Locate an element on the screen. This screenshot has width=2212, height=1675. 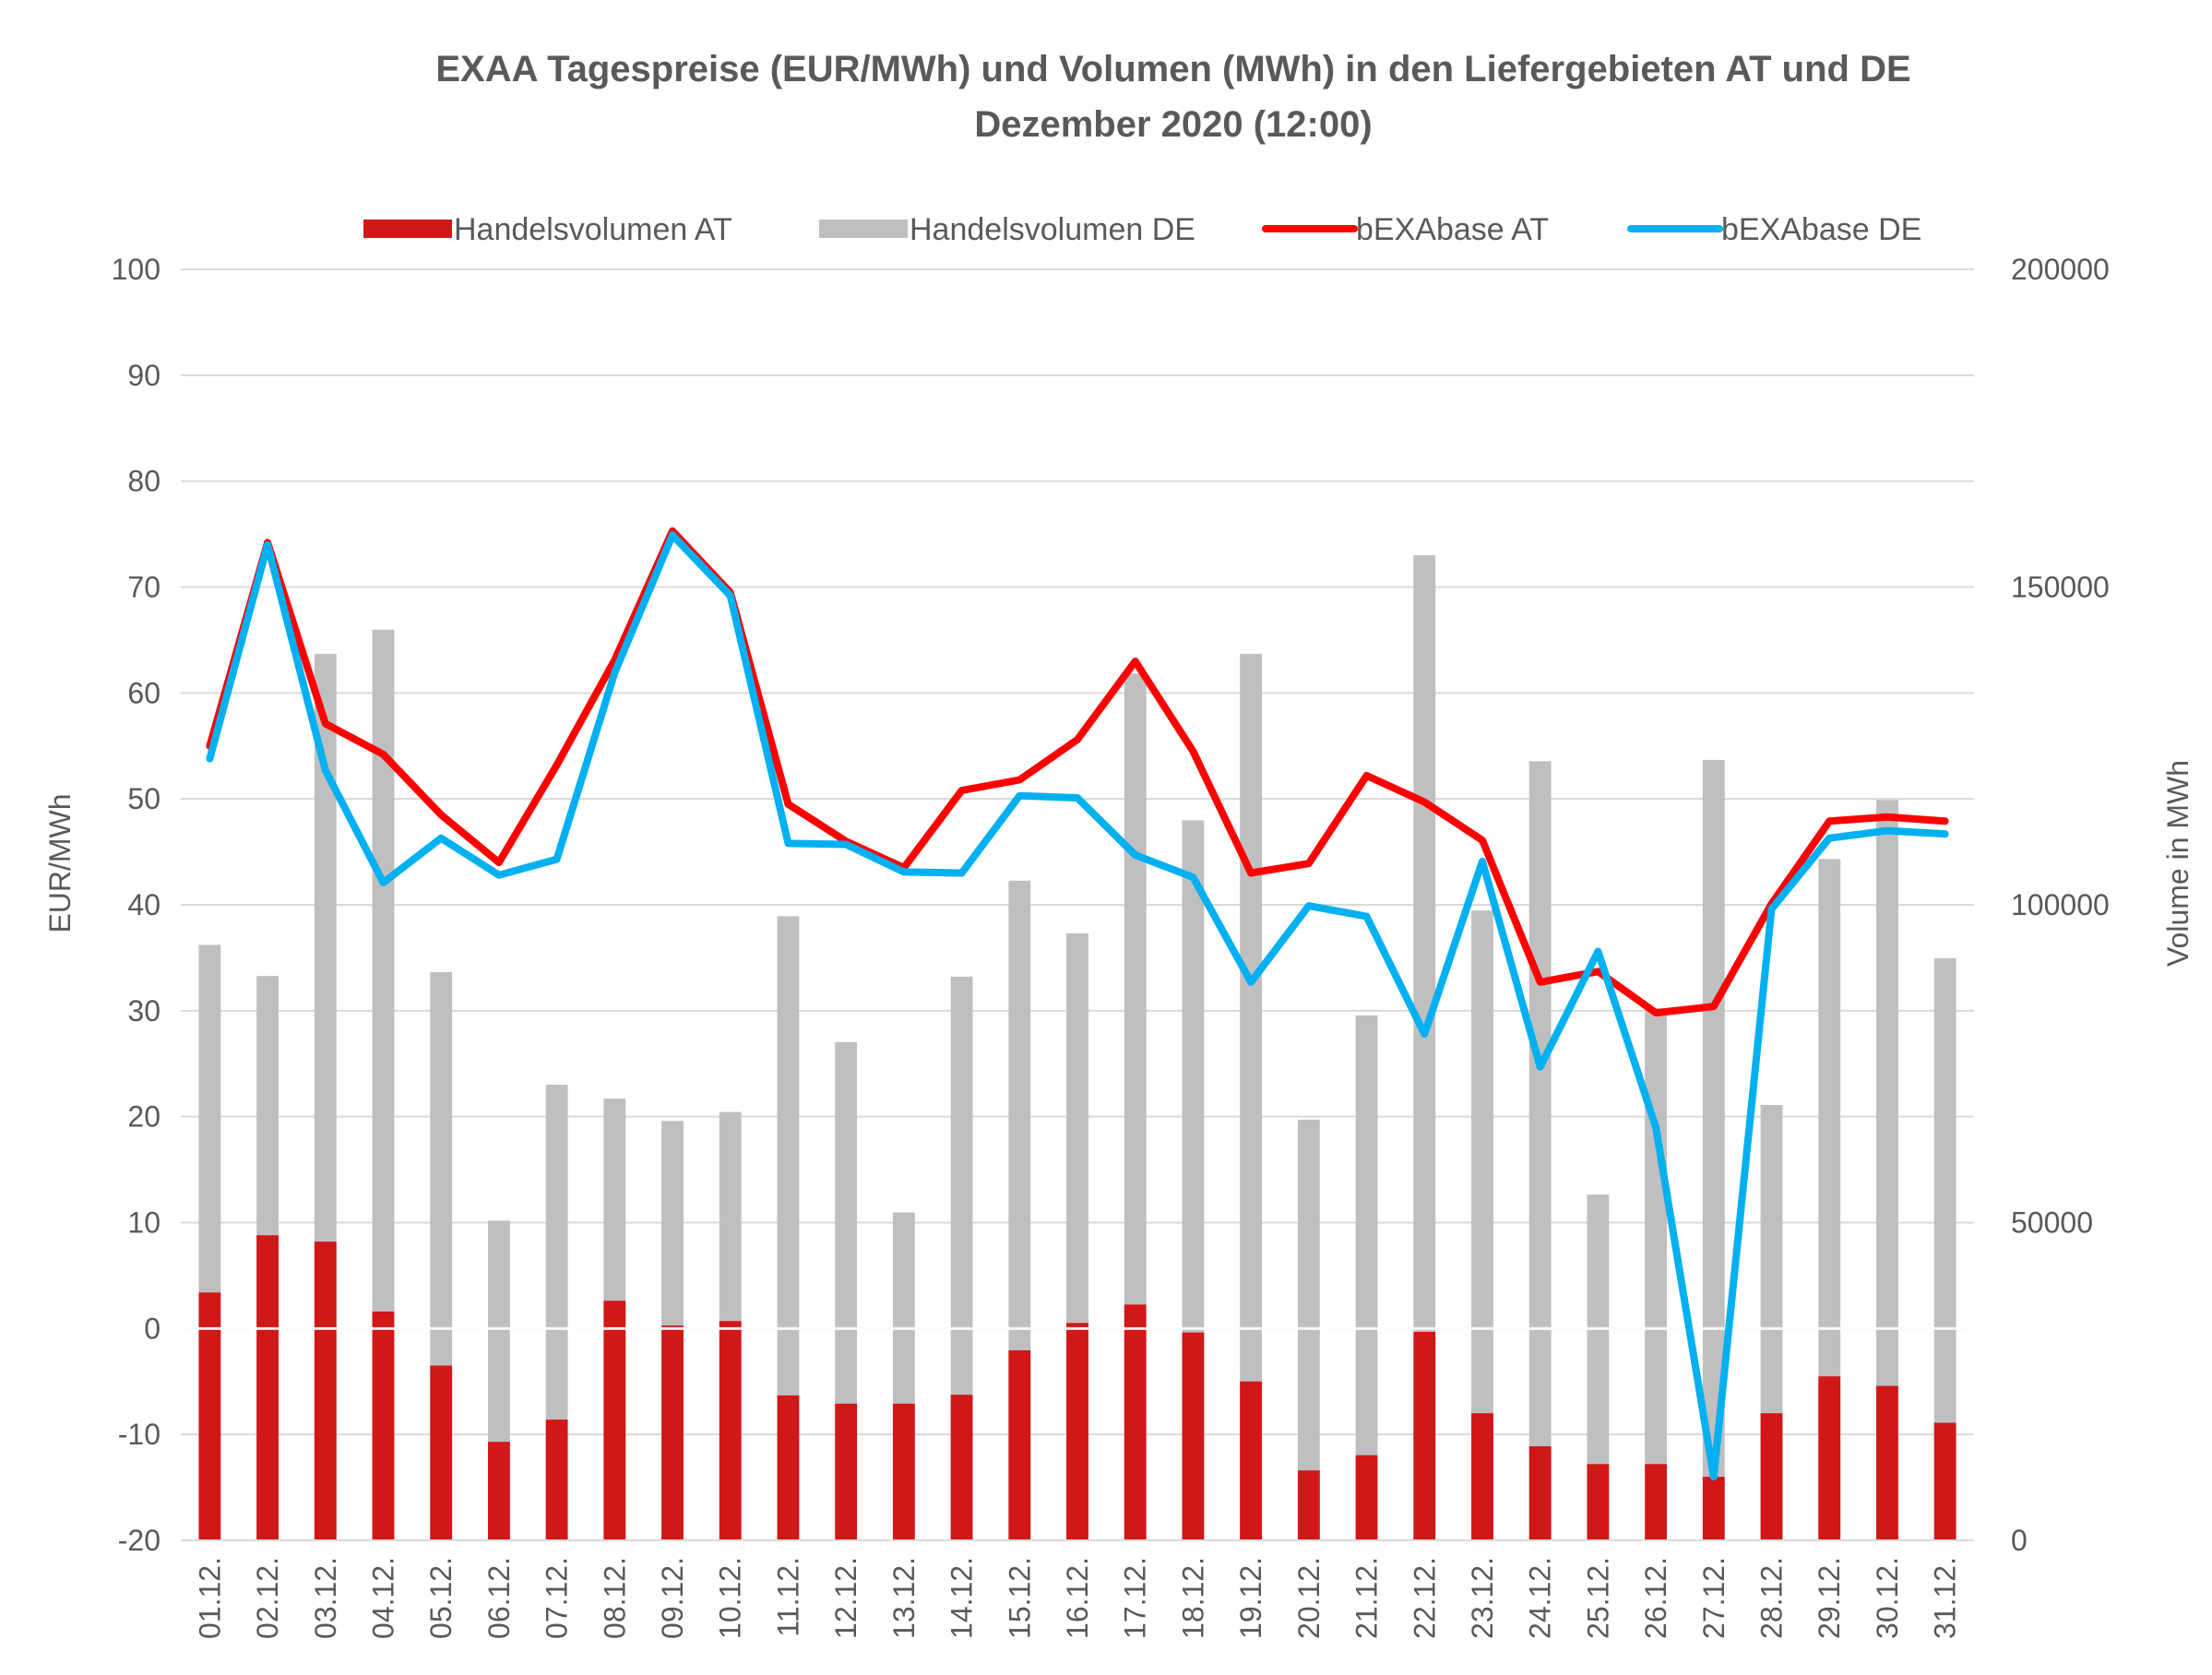
y2-tick-label: 200000 is located at coordinates (2060, 269).